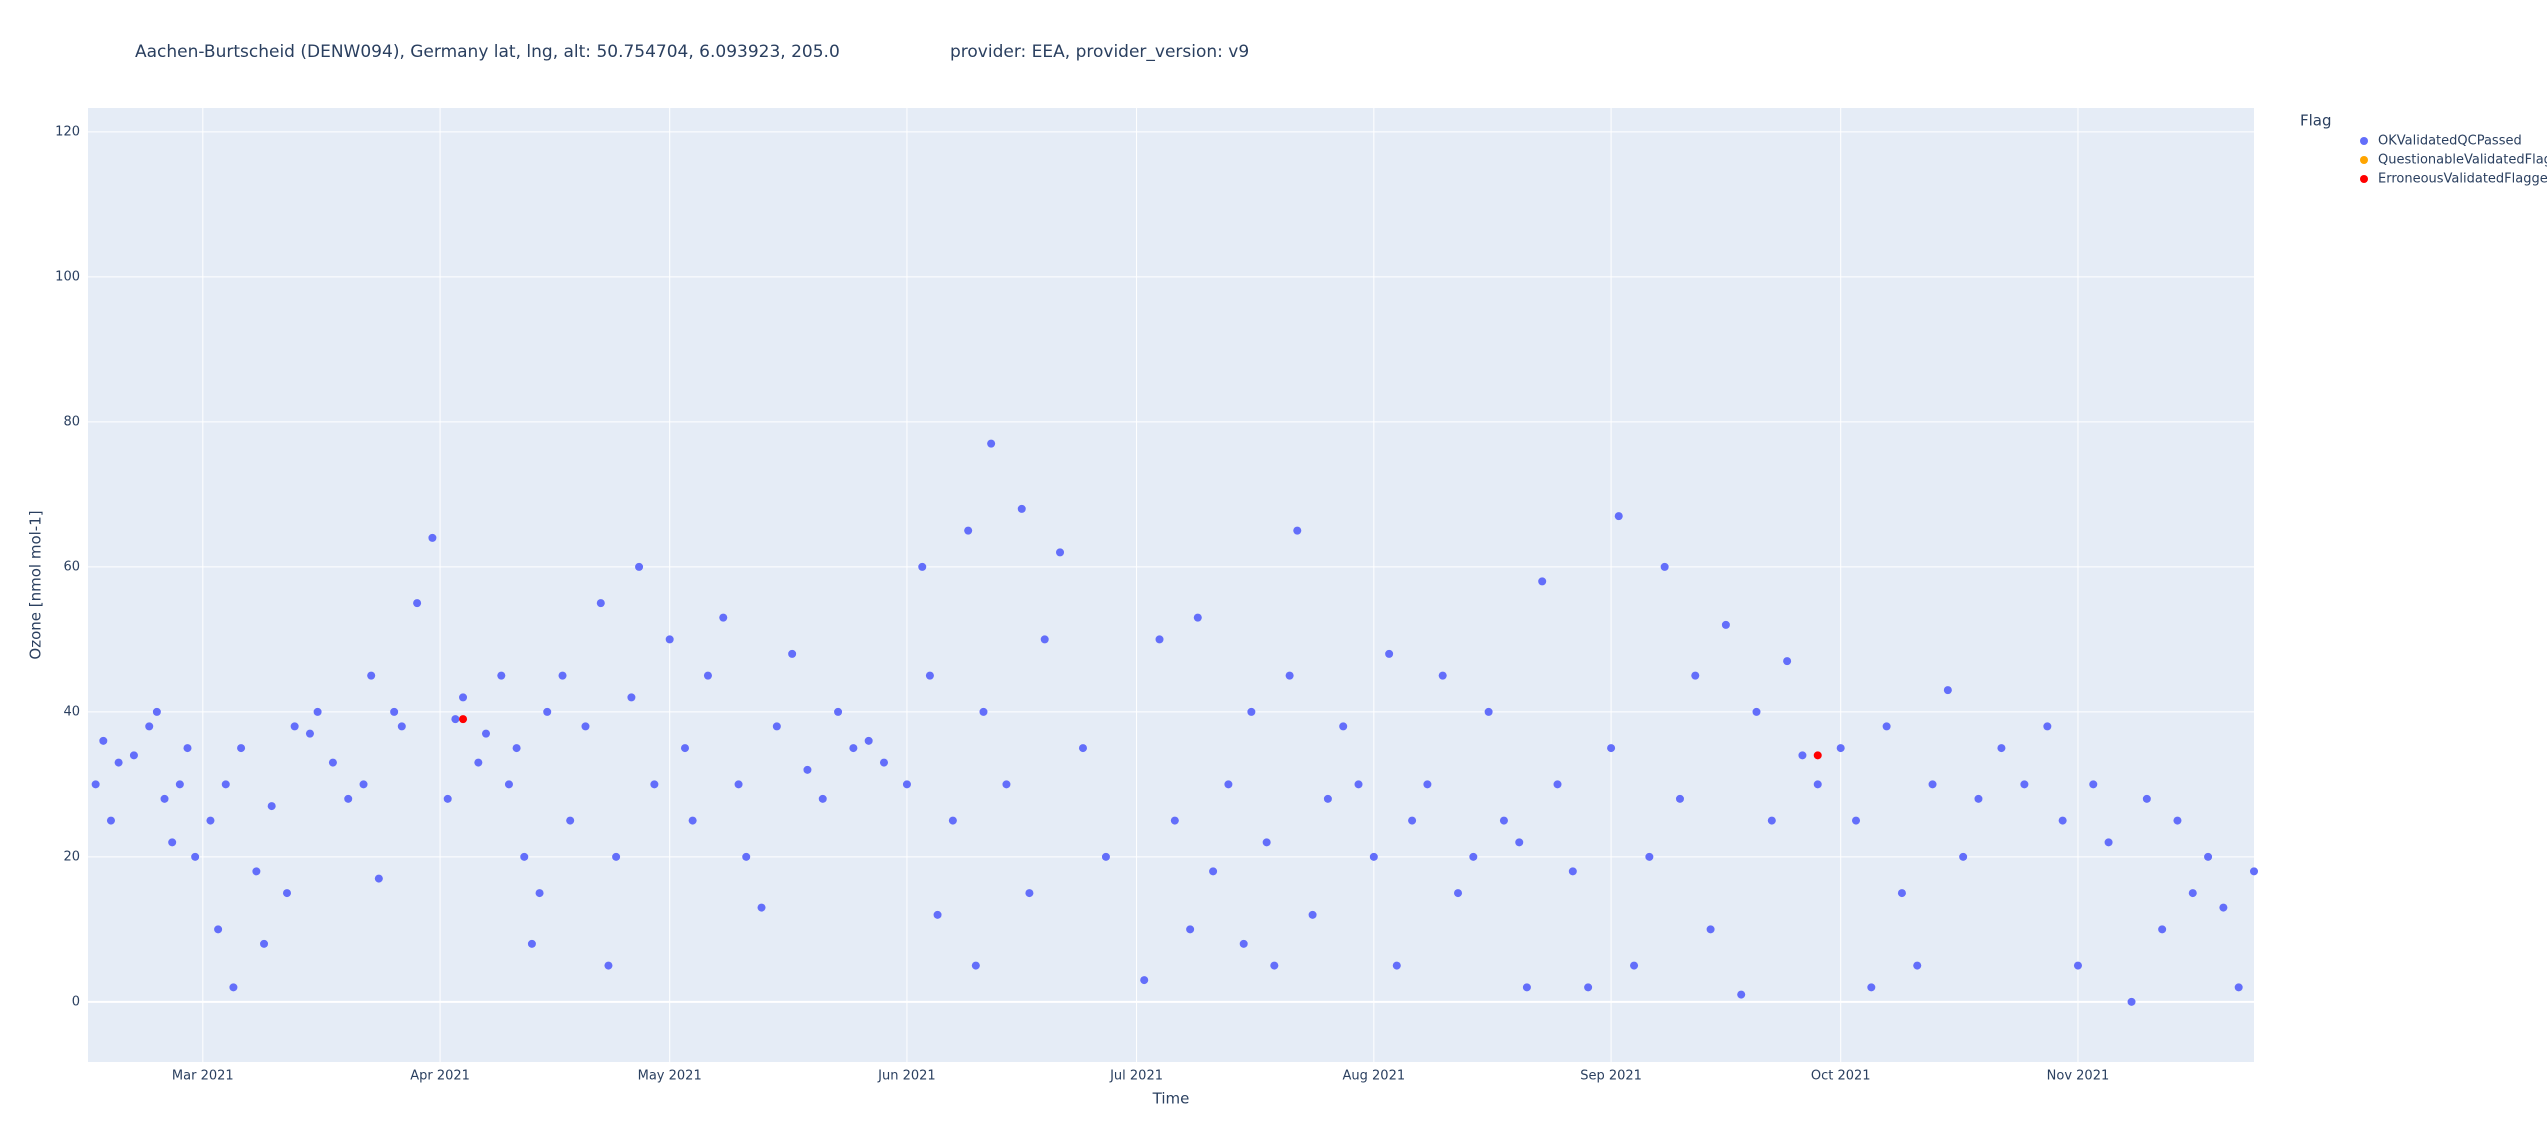 This screenshot has height=1134, width=2547. I want to click on x-tick-label: Oct 2021, so click(1841, 1076).